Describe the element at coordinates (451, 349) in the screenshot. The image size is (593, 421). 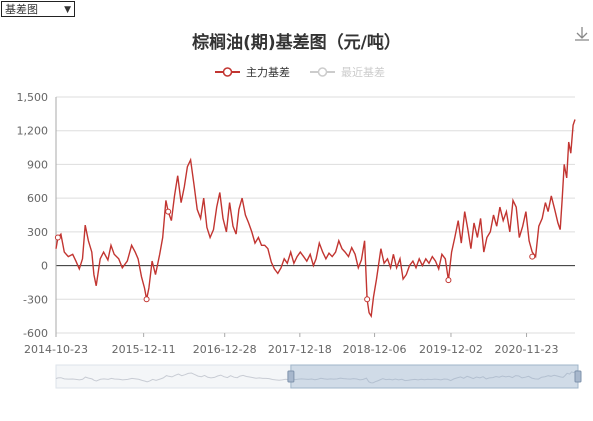
I see `x-tick-label: 2019-12-02` at that location.